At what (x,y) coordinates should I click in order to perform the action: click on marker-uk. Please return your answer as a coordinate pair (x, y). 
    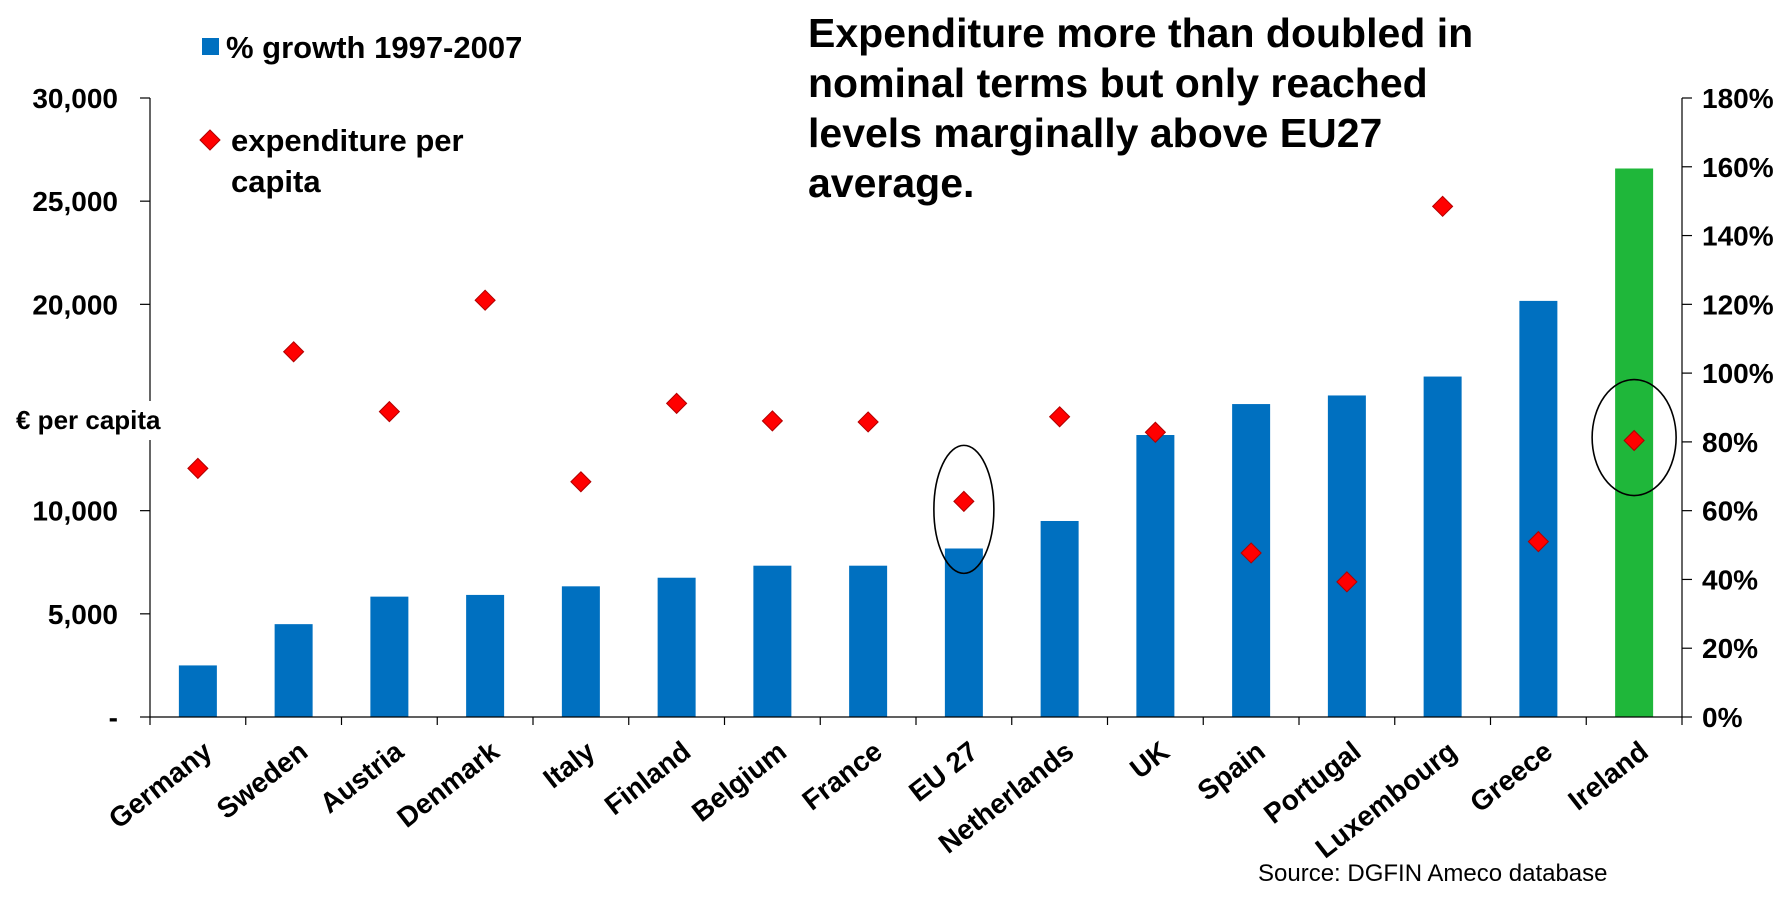
    Looking at the image, I should click on (1155, 432).